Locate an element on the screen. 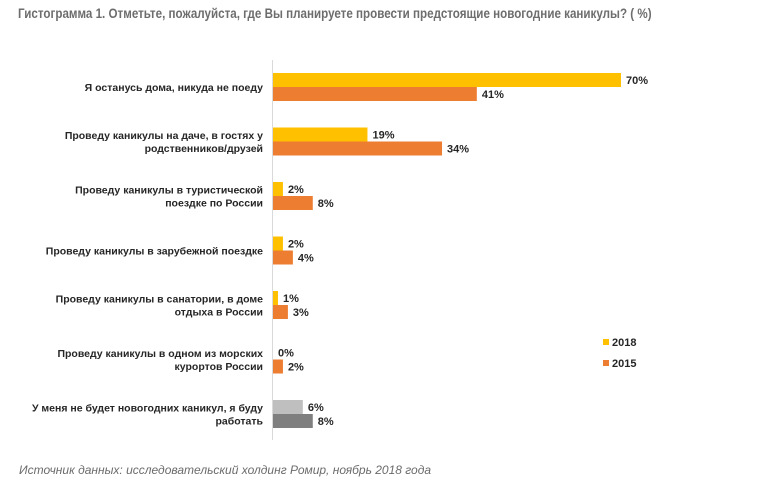  data-label-2015: 34% is located at coordinates (458, 150).